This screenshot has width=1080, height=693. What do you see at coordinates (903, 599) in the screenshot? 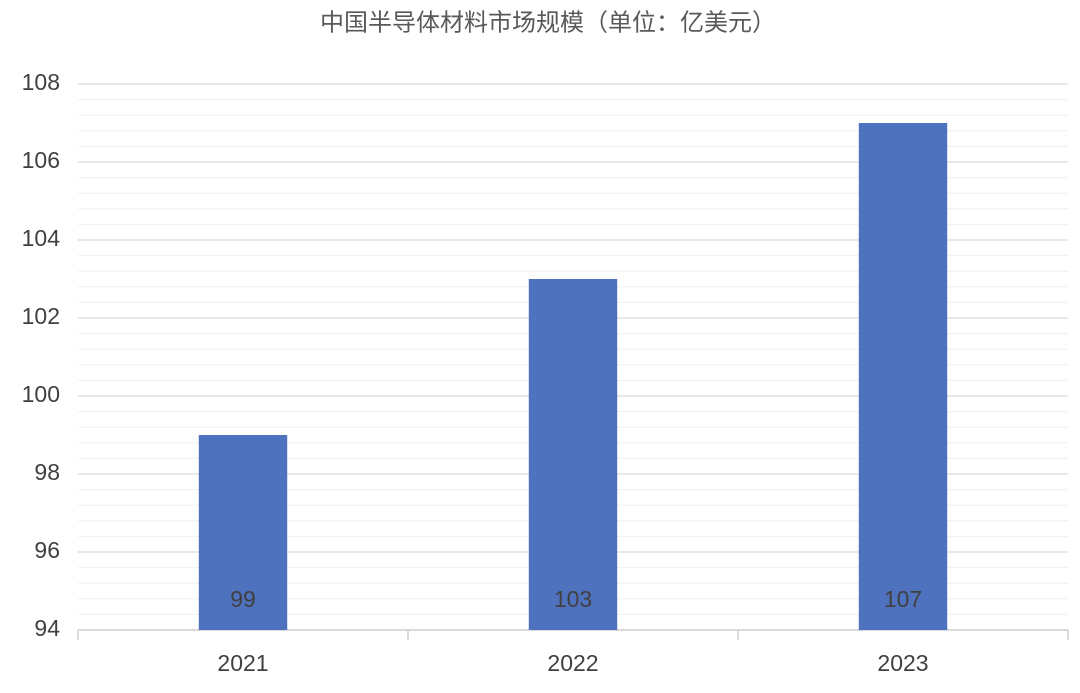
I see `data-label: 107` at bounding box center [903, 599].